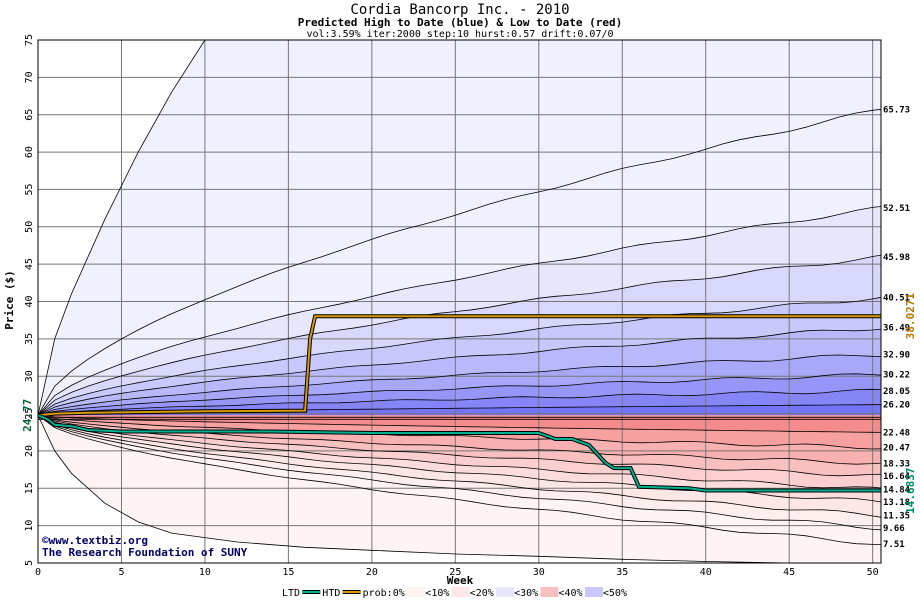 This screenshot has width=920, height=600. Describe the element at coordinates (29, 264) in the screenshot. I see `y-tick-label: 45` at that location.